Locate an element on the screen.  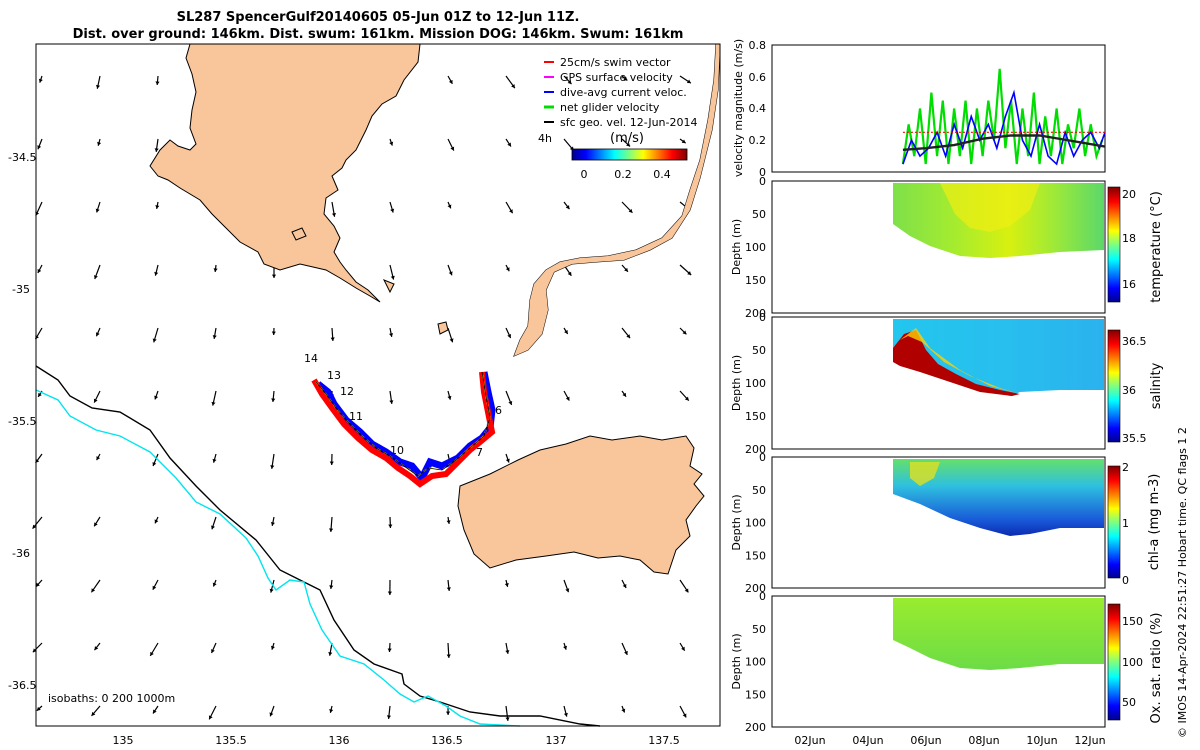
temp-cbtick: 20 is located at coordinates (1129, 194).